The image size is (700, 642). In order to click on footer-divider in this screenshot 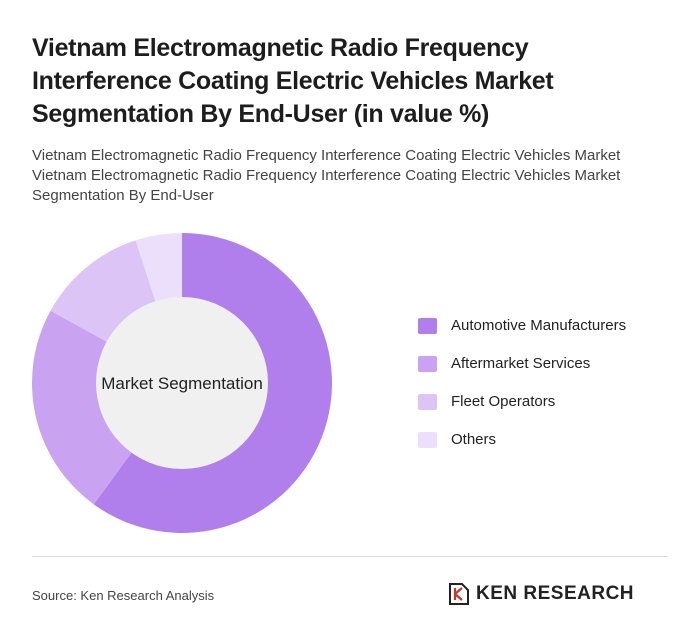, I will do `click(350, 556)`.